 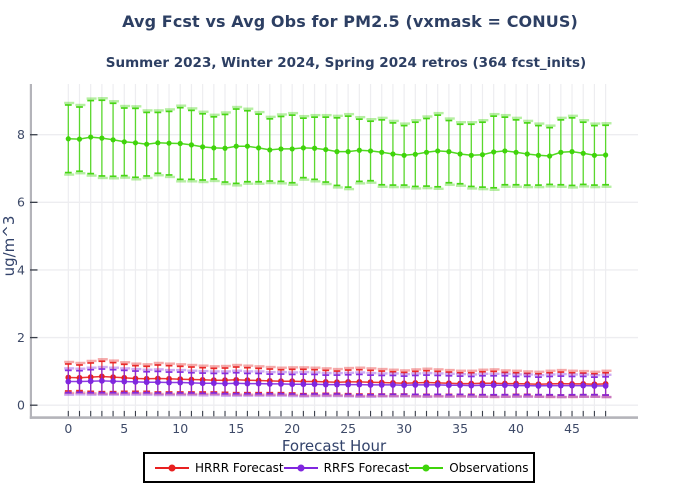 I want to click on x-tick-label: 25, so click(x=348, y=428).